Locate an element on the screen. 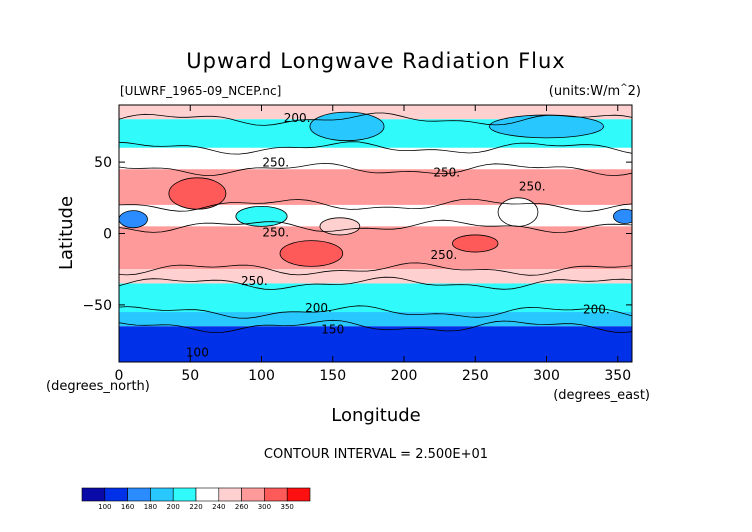  colorbar-level-3: 200 is located at coordinates (173, 507).